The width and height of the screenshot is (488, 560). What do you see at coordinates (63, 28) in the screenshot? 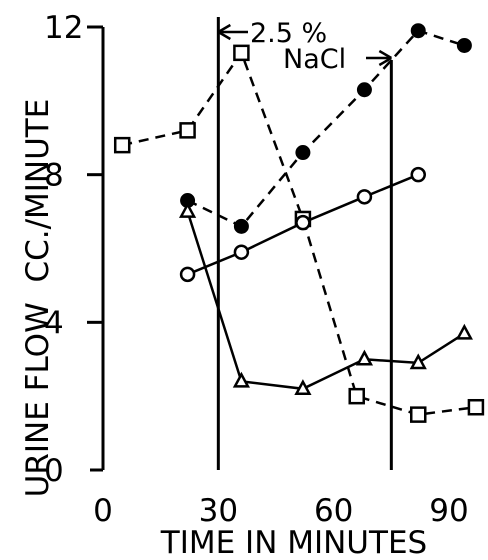
I see `y-tick-label-12: 12` at bounding box center [63, 28].